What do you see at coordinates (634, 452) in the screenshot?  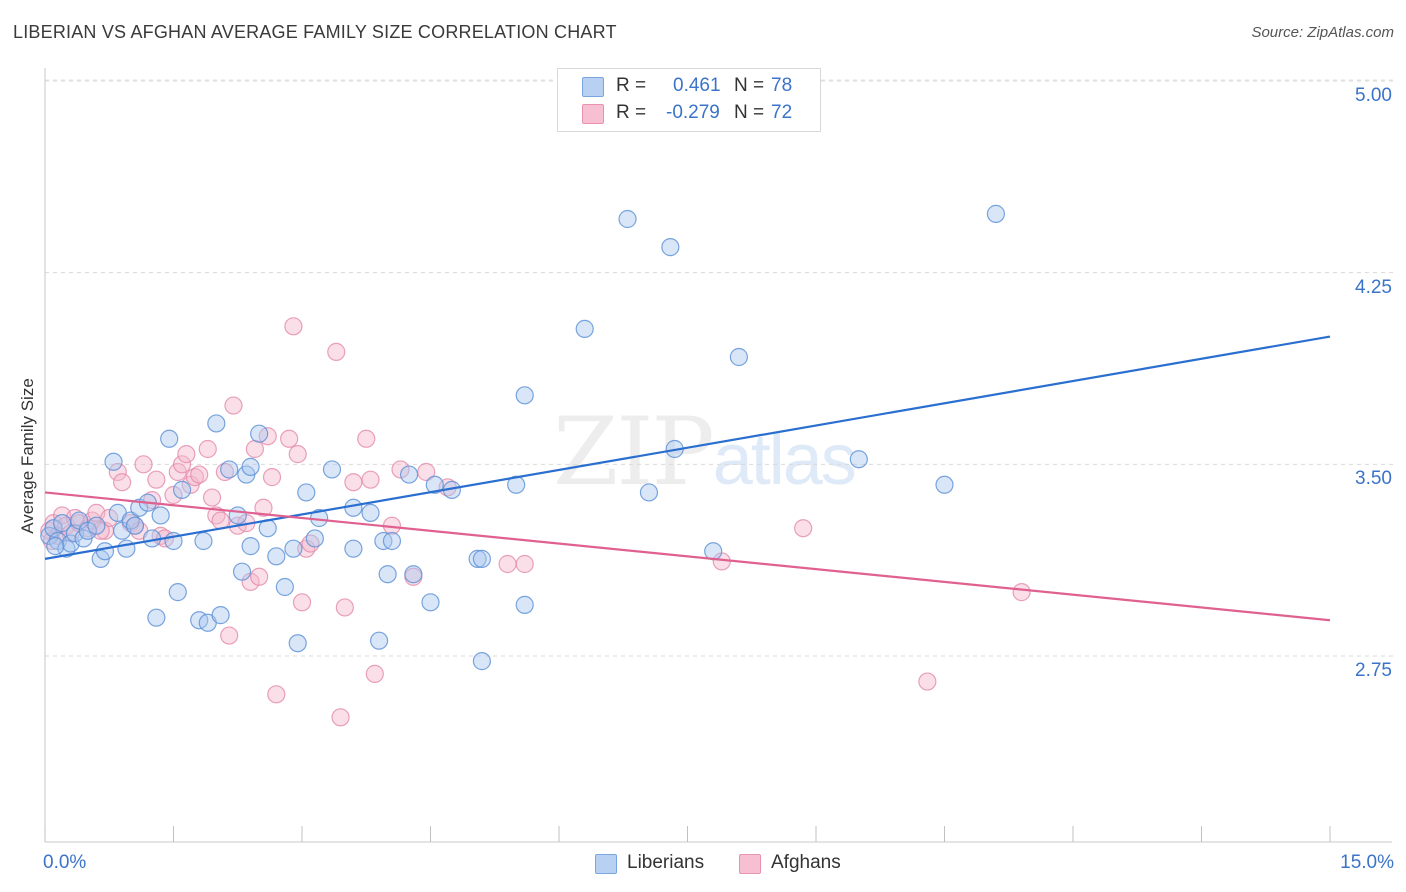 I see `watermark-zip: ZIP` at bounding box center [634, 452].